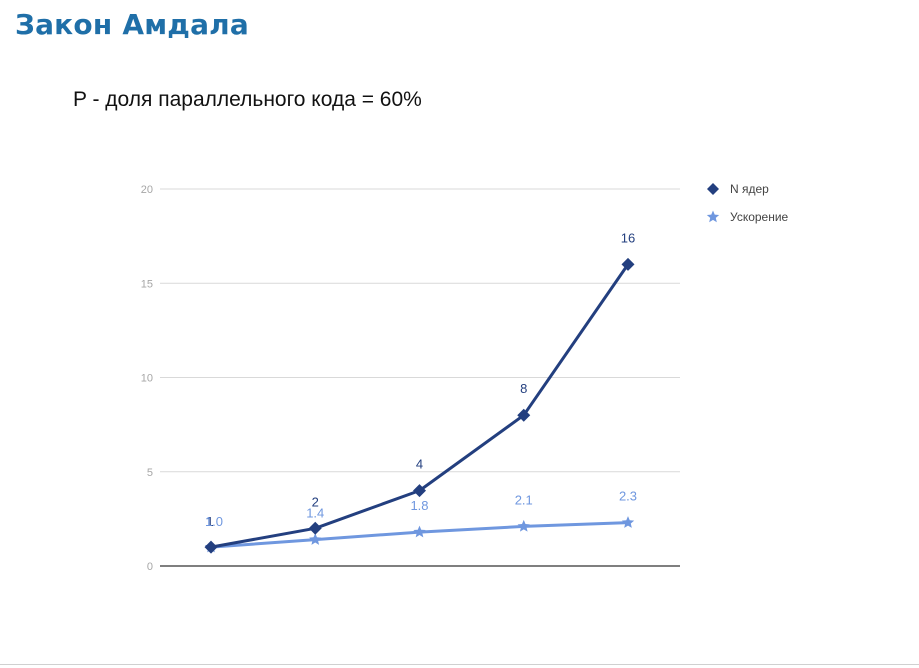 This screenshot has width=919, height=668. I want to click on y-tick-label: 5, so click(150, 473).